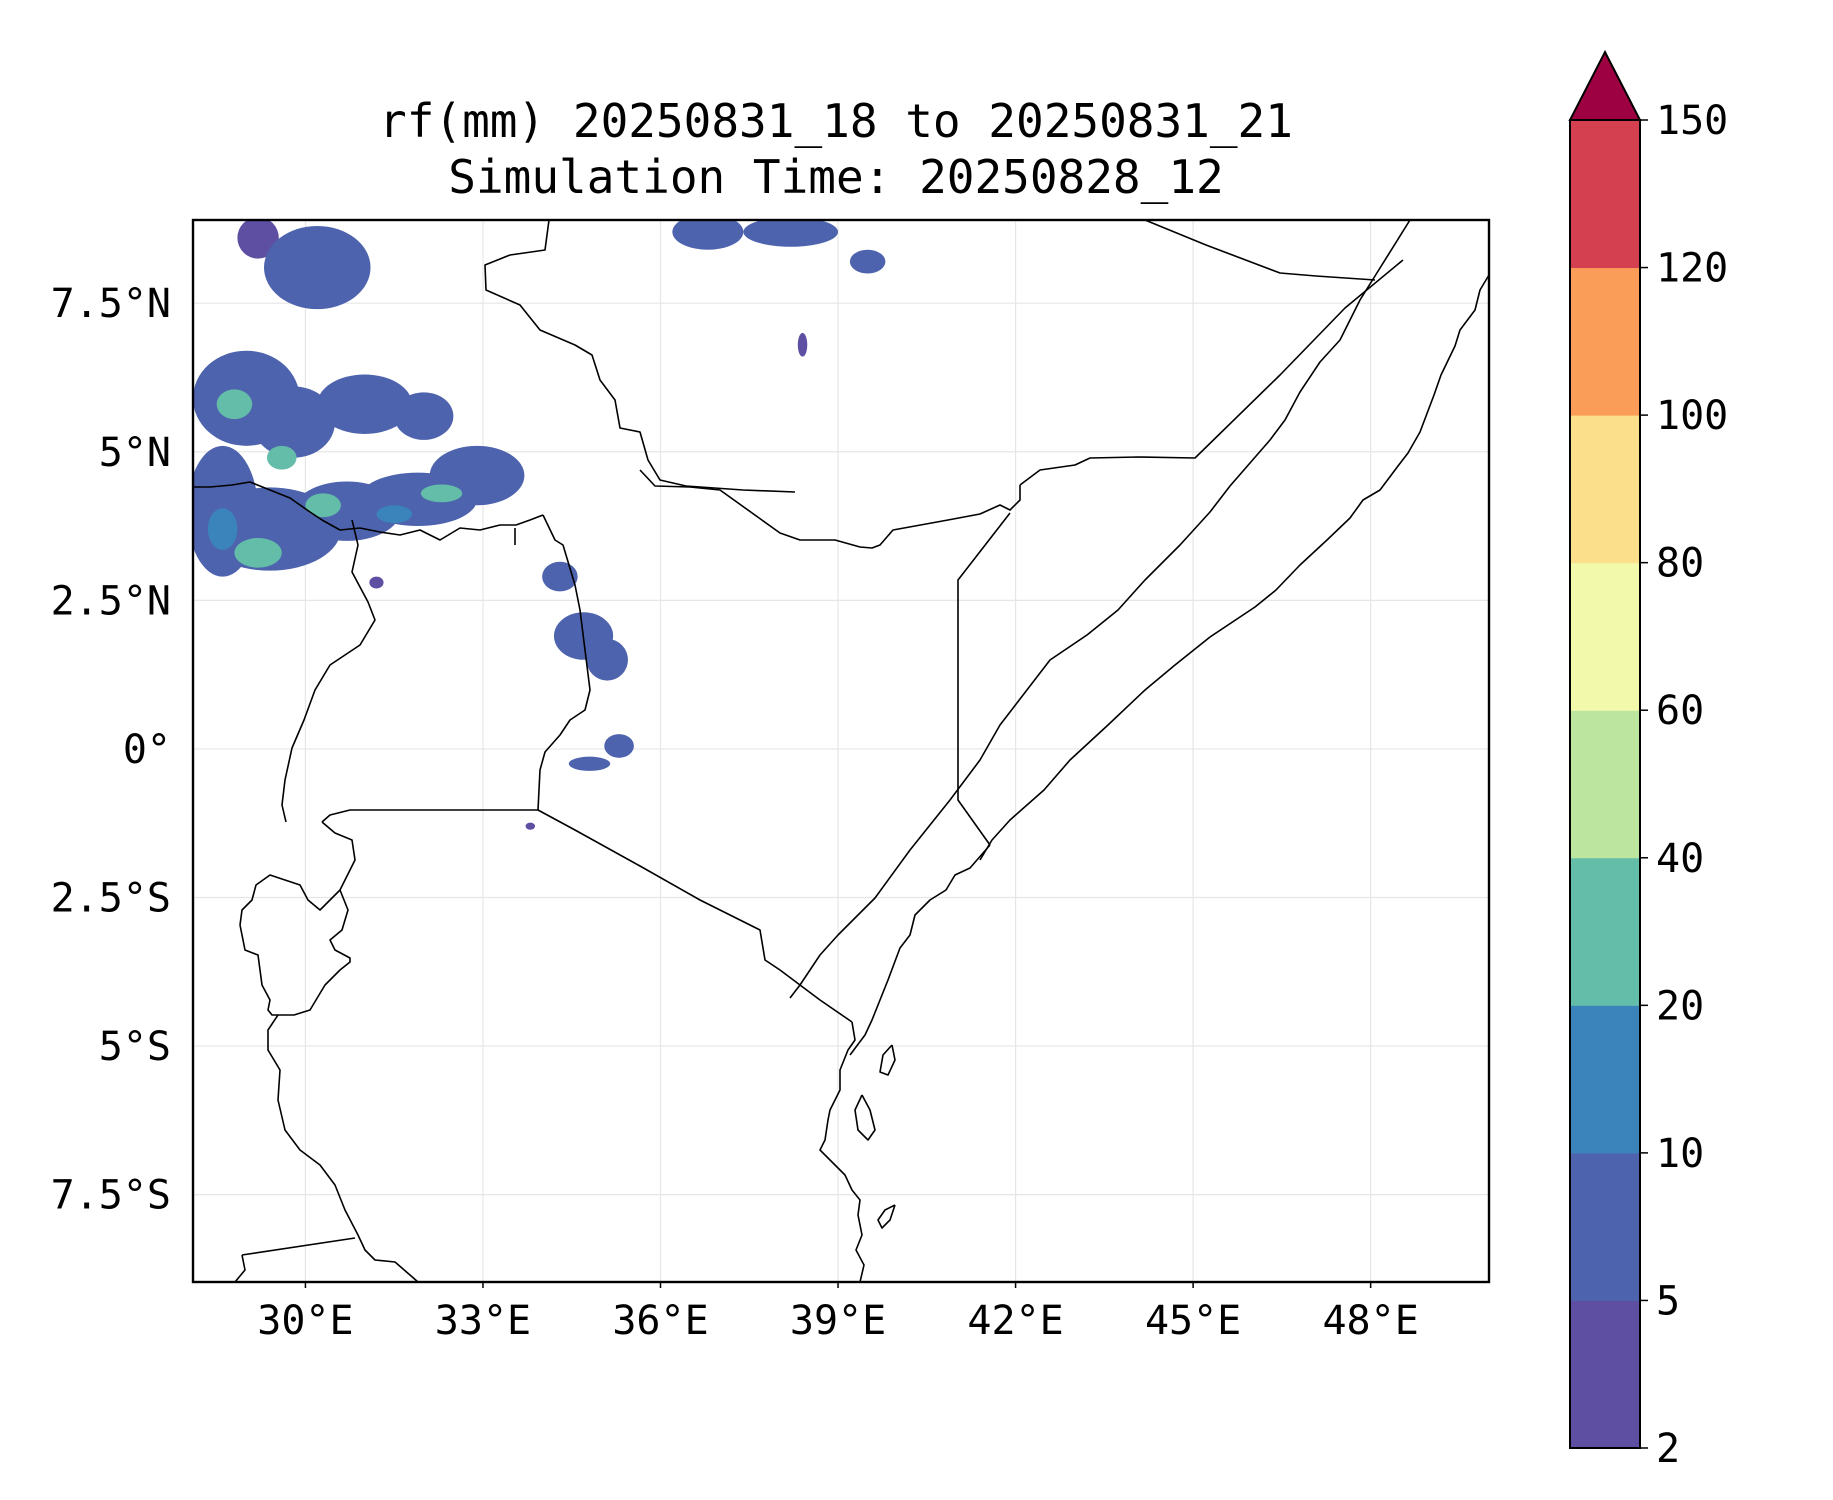 The image size is (1833, 1500). I want to click on kenya-tanzania-border, so click(695, 916).